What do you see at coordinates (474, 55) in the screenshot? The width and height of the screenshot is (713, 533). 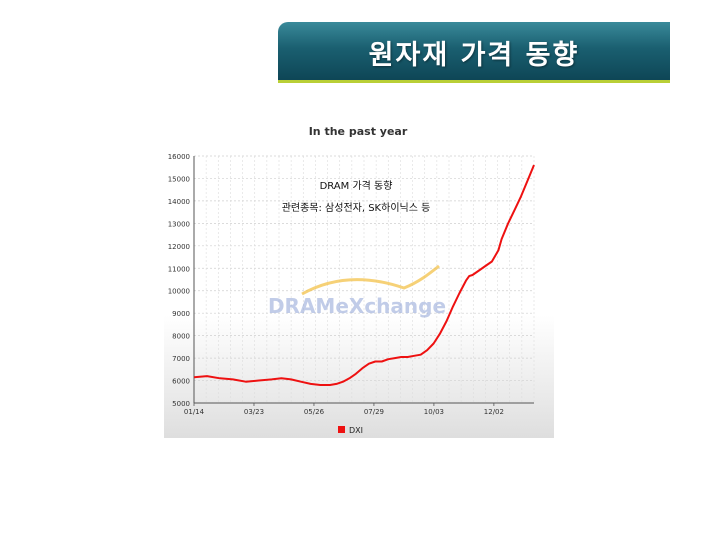 I see `slide-title: 원자재 가격 동향` at bounding box center [474, 55].